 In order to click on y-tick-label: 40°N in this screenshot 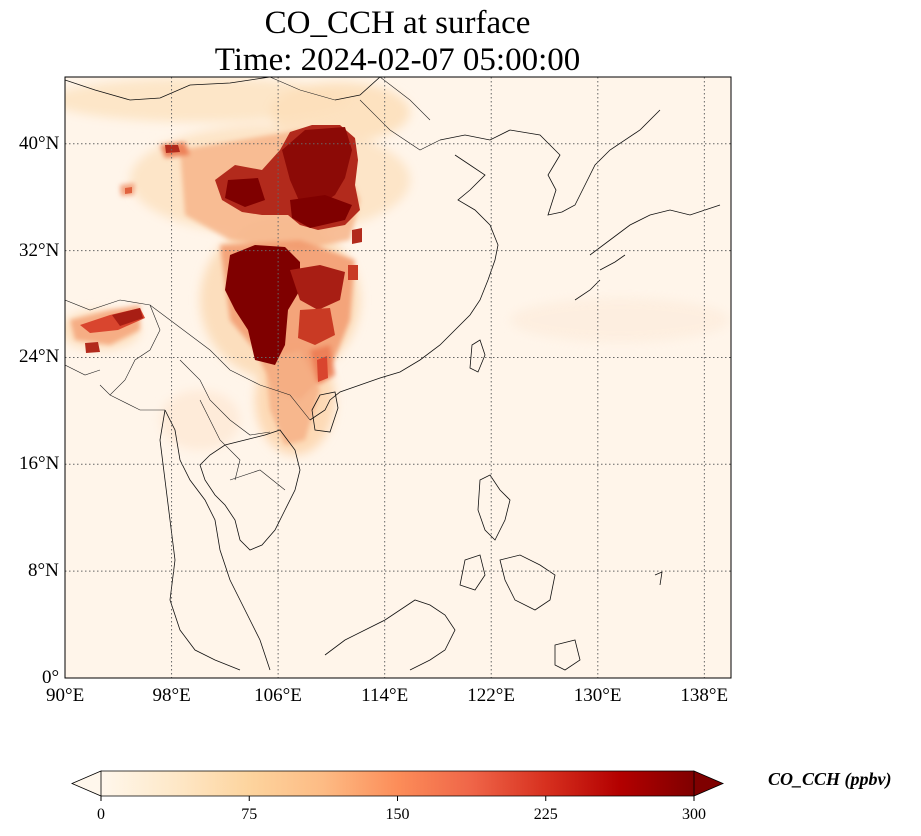, I will do `click(39, 143)`.